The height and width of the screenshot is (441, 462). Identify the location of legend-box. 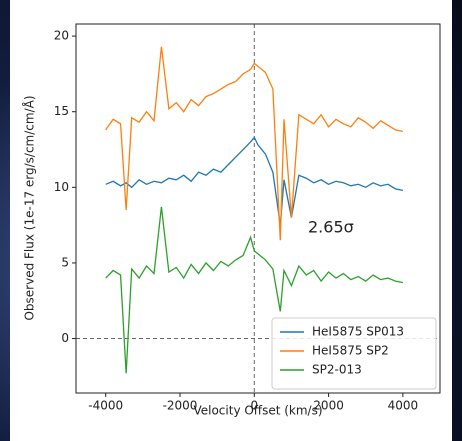
(354, 353).